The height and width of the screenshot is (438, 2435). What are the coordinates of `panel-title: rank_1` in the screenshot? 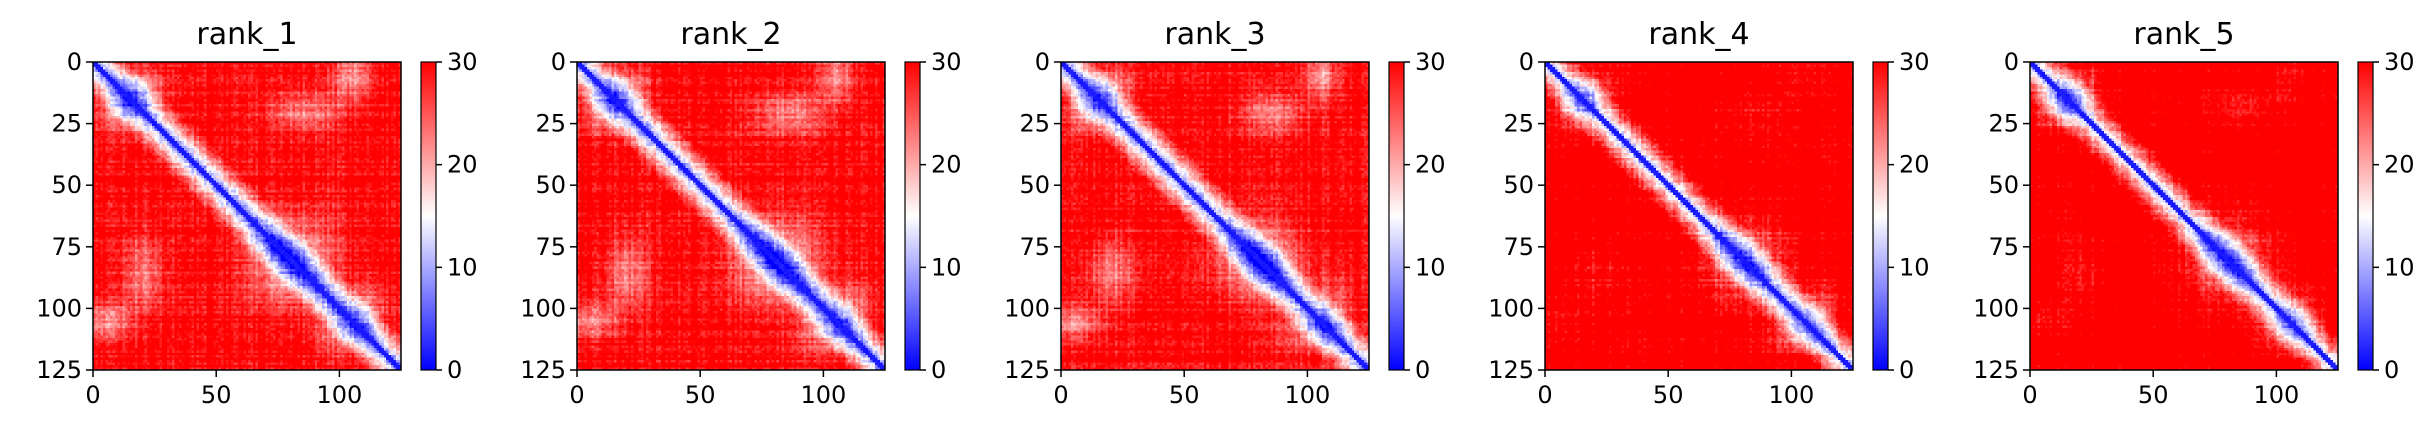 It's located at (246, 34).